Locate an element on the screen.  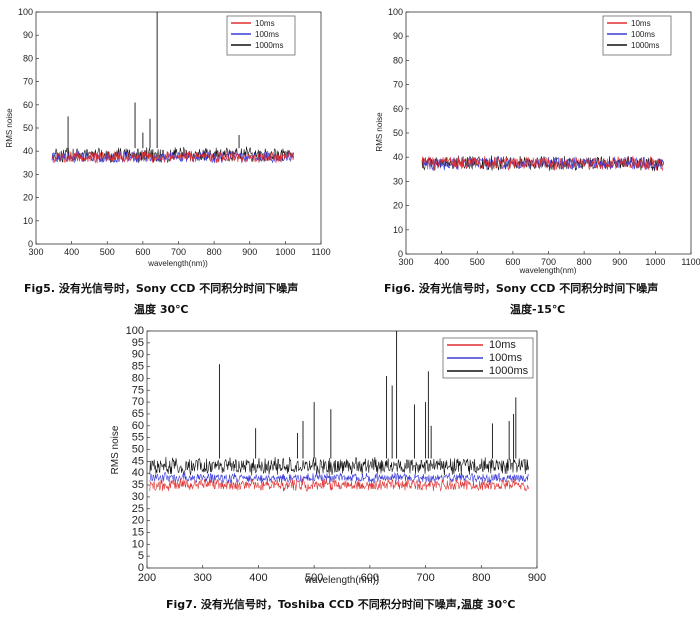
caption-fig5-line2: 温度 30℃ is located at coordinates (161, 309).